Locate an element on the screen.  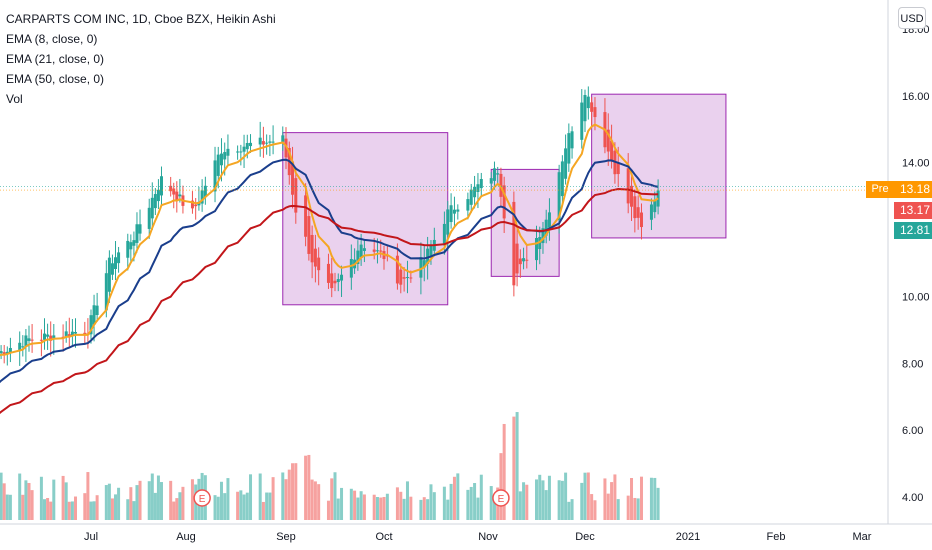
last-price-tag: 13.17 is located at coordinates (913, 210).